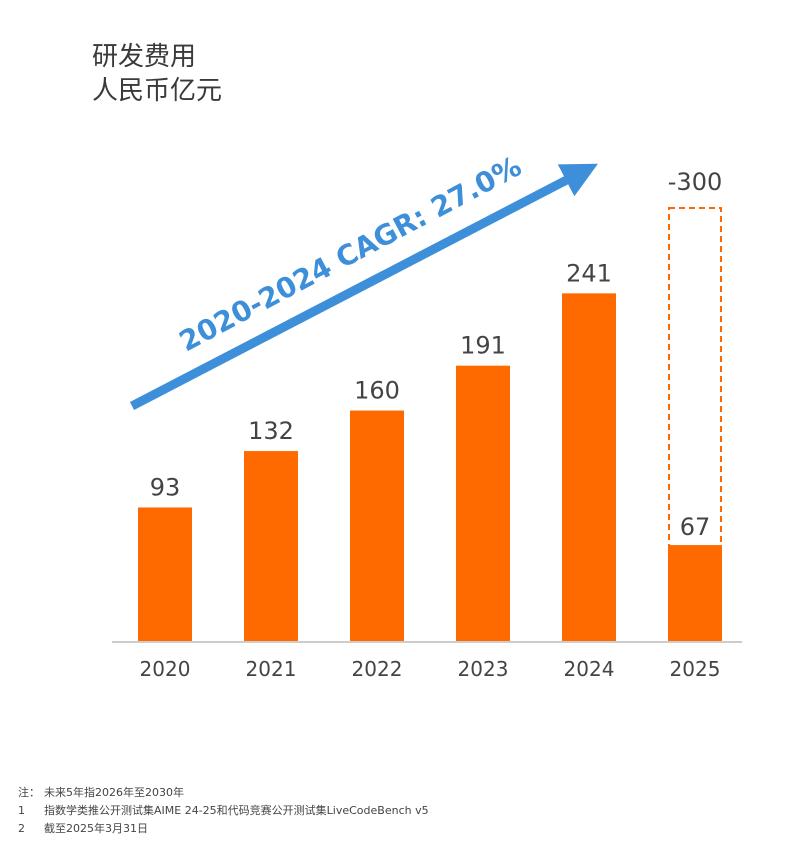 This screenshot has height=856, width=800. What do you see at coordinates (483, 669) in the screenshot?
I see `x-tick-2023: 2023` at bounding box center [483, 669].